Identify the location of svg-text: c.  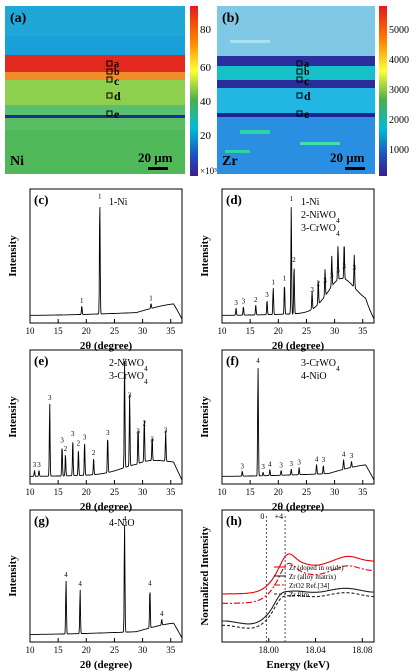
(307, 81).